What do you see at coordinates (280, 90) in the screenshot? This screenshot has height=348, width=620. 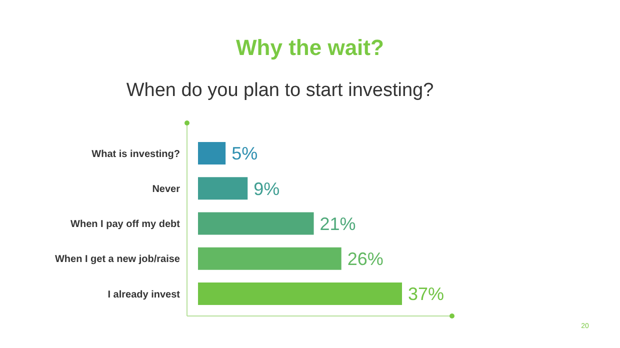 I see `chart-subtitle: When do you plan to start investing?` at bounding box center [280, 90].